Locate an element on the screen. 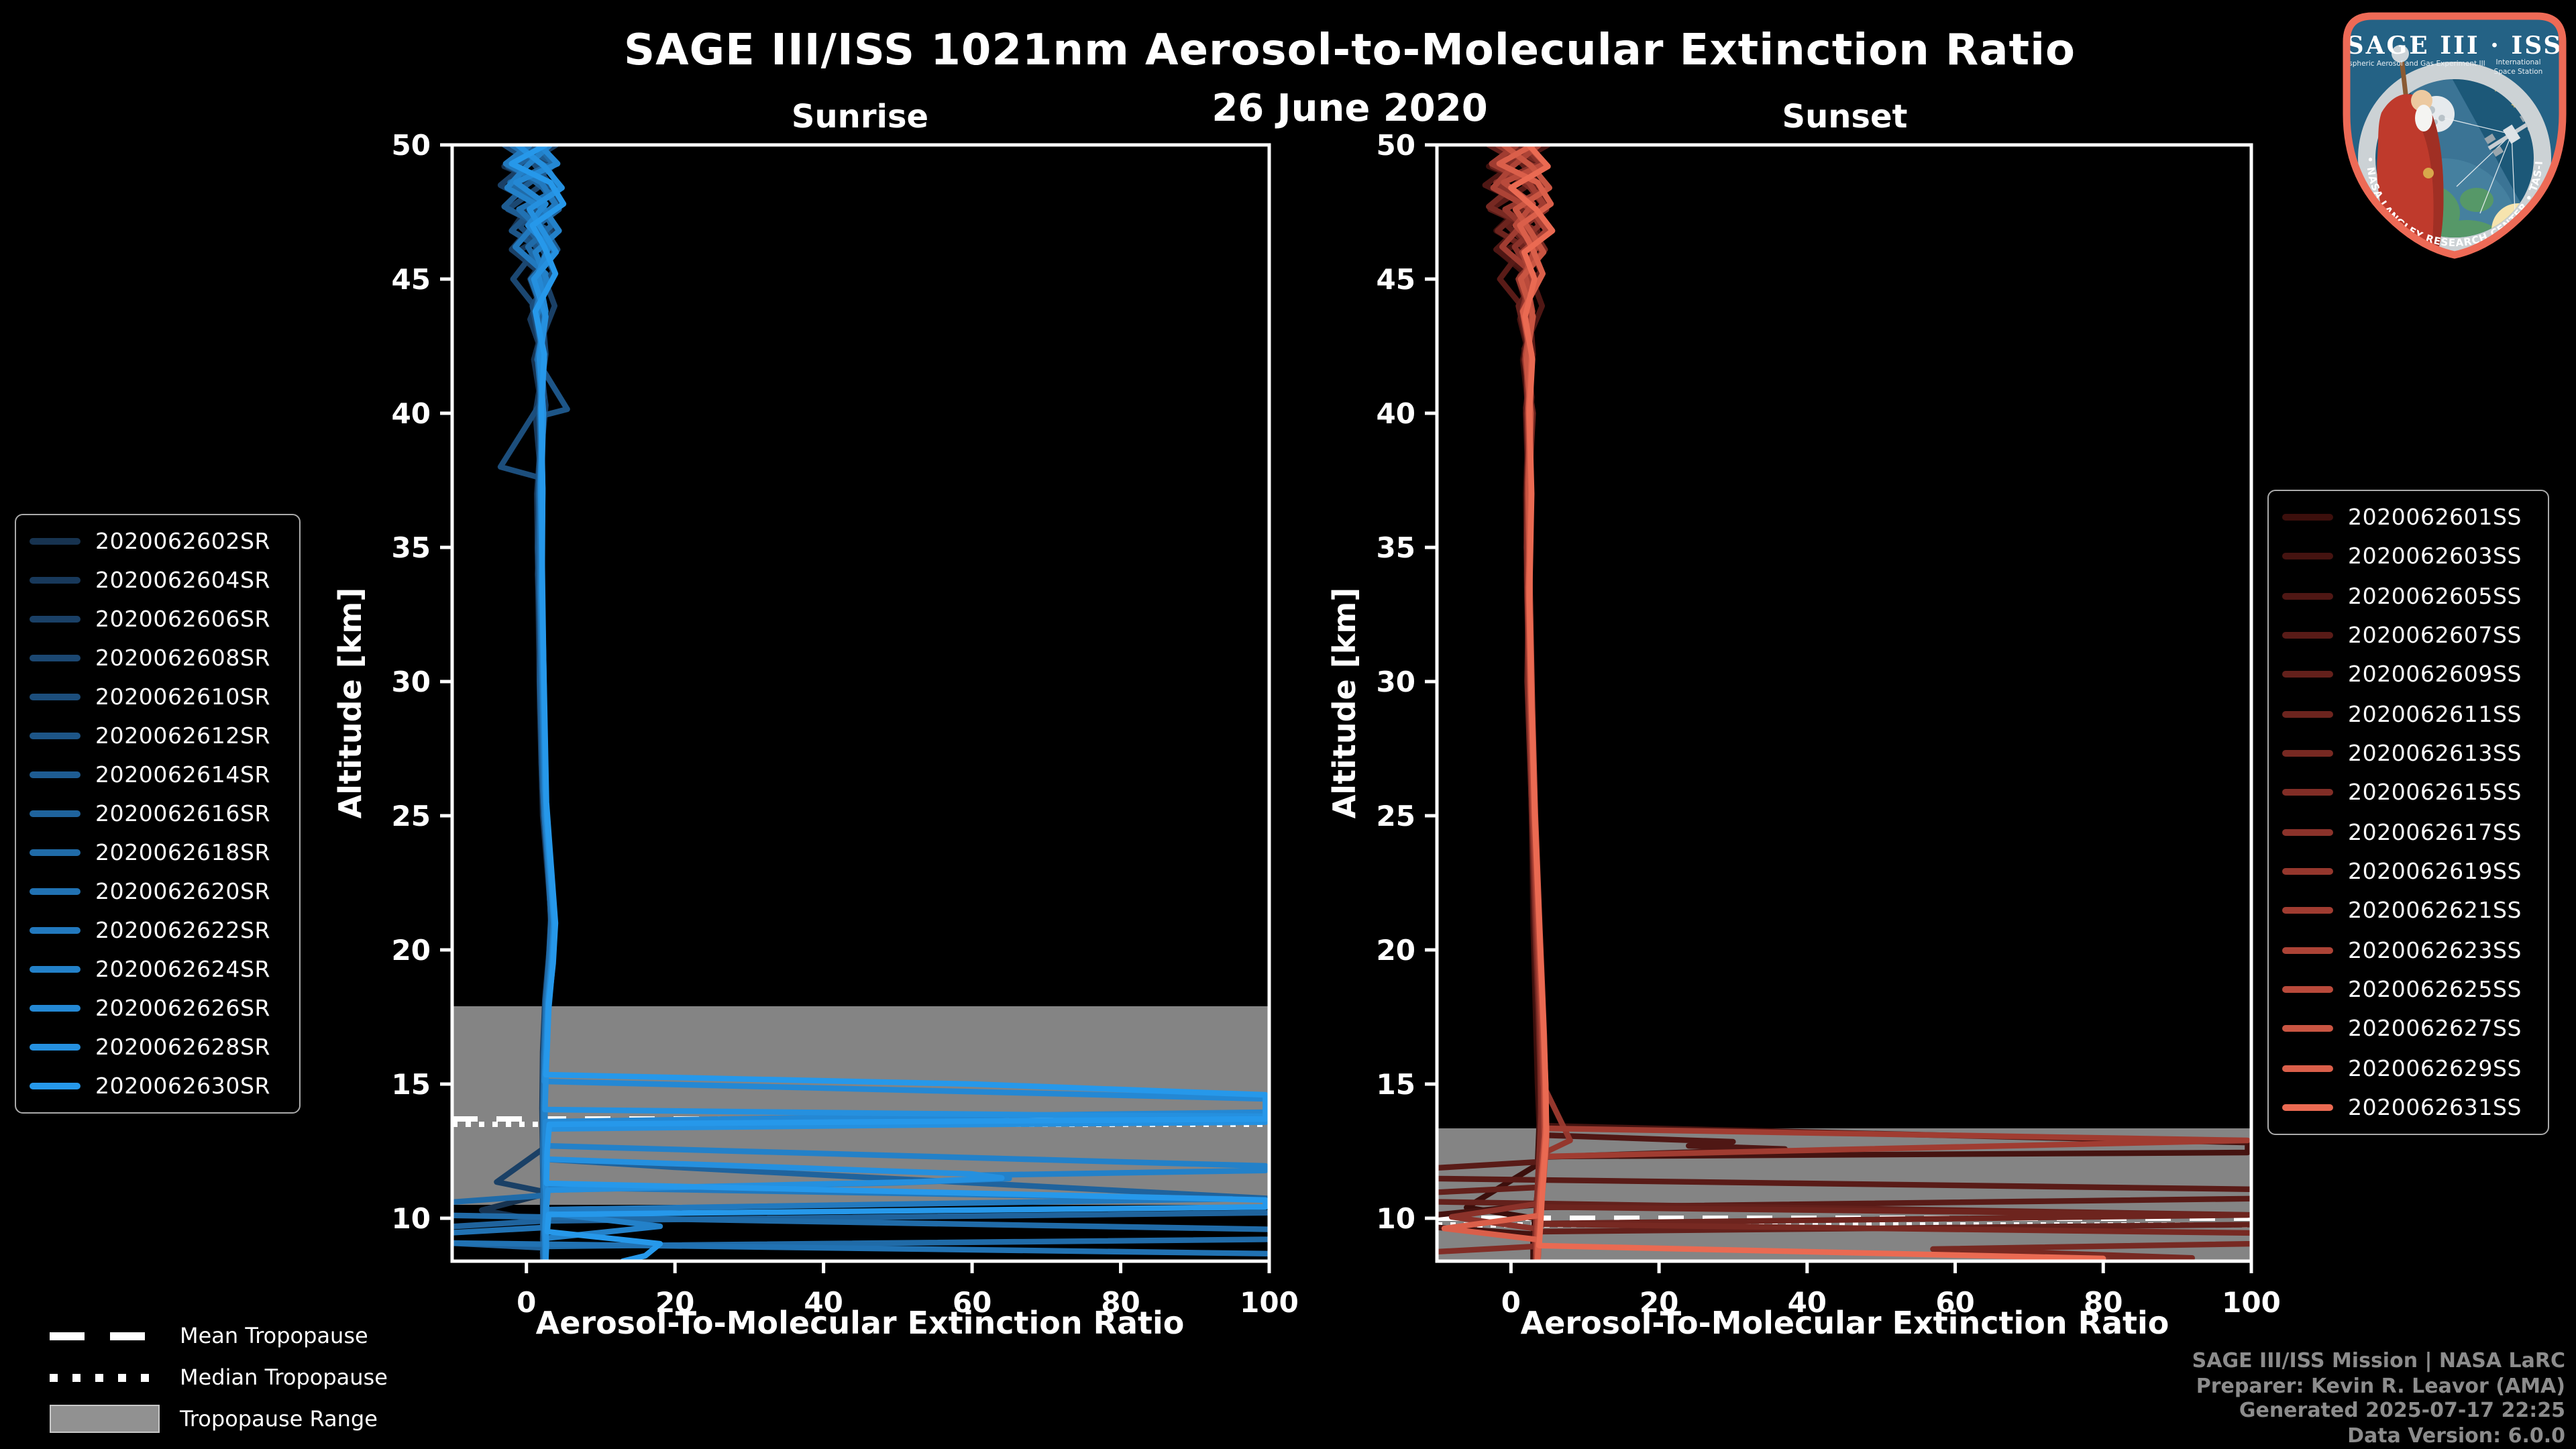 Image resolution: width=2576 pixels, height=1449 pixels. legend-event-label: 2020062622SR is located at coordinates (183, 930).